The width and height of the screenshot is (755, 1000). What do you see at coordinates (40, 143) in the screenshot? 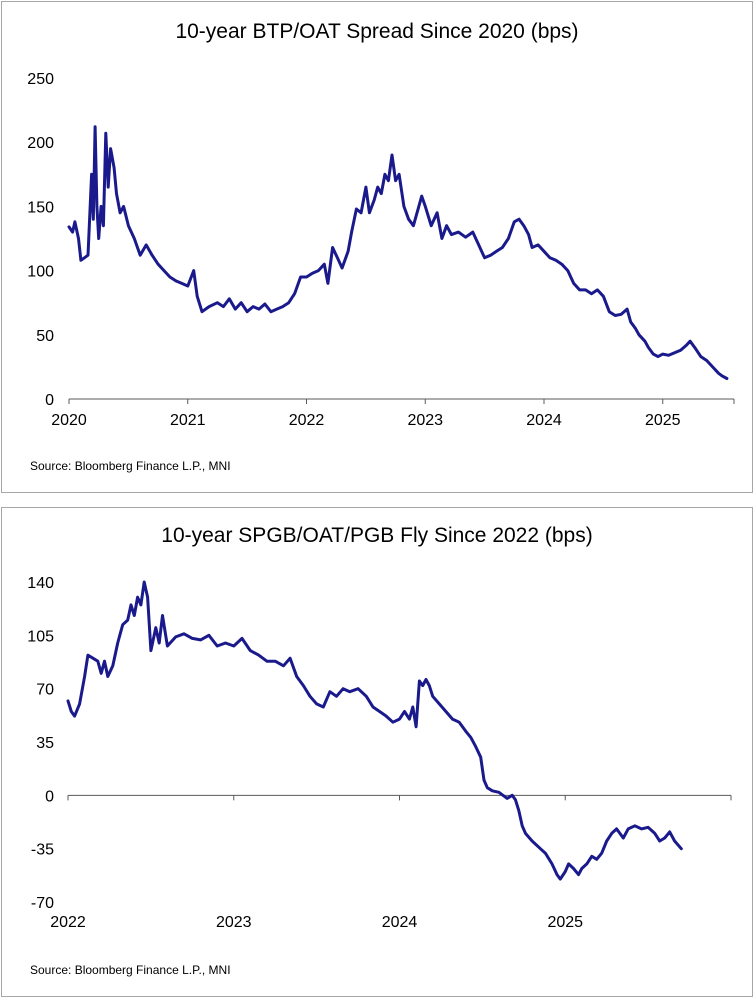
I see `y-tick-label: 200` at bounding box center [40, 143].